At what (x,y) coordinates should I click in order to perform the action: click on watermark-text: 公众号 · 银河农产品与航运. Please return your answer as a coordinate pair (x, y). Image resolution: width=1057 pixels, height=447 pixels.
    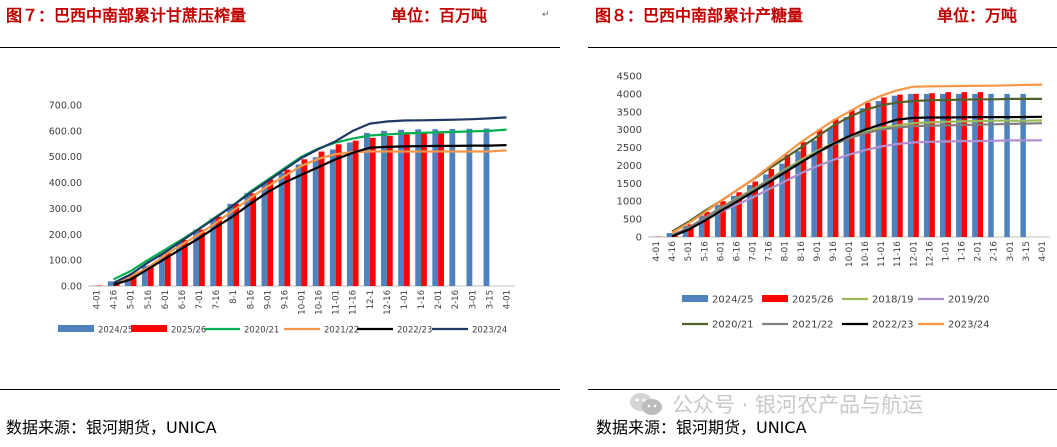
    Looking at the image, I should click on (798, 405).